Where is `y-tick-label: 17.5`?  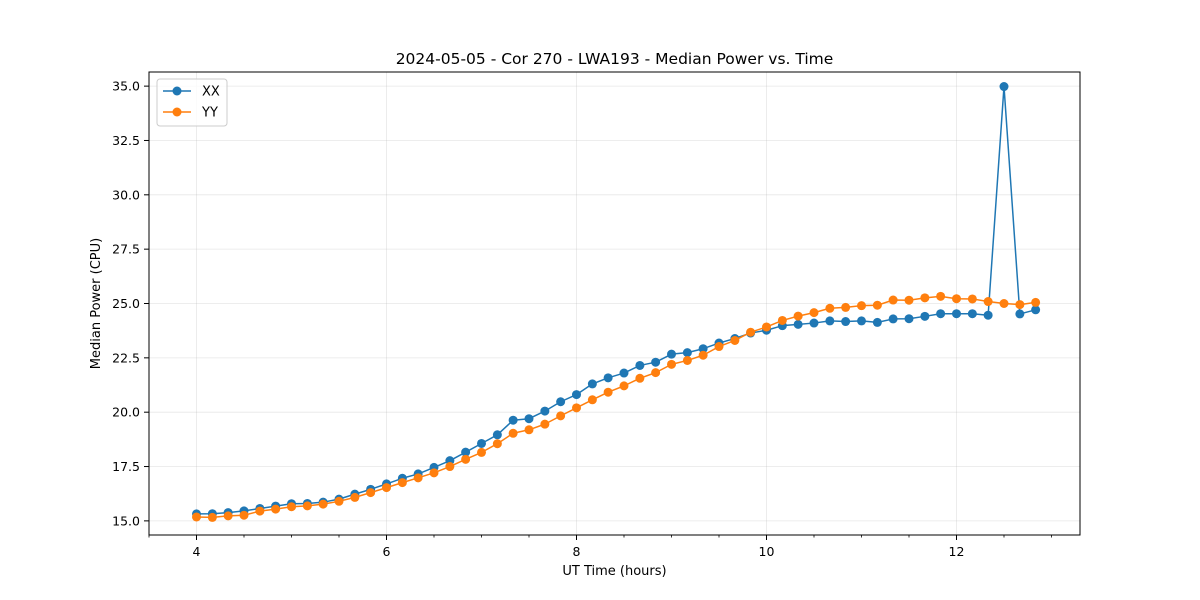
y-tick-label: 17.5 is located at coordinates (126, 466).